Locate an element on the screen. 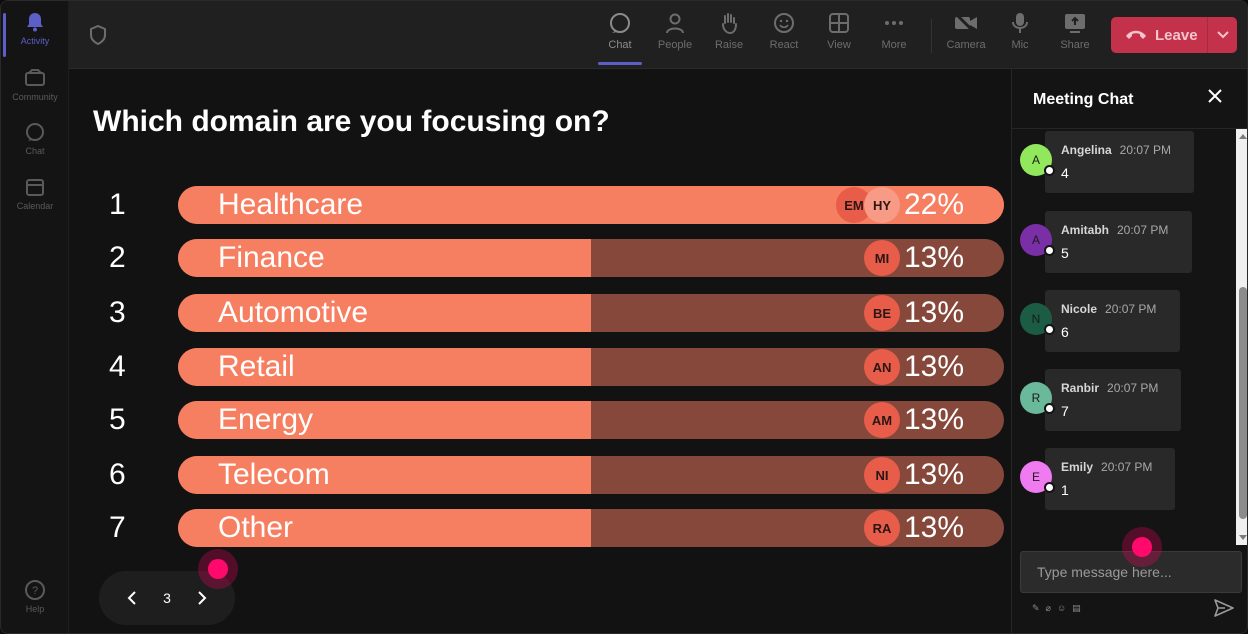 Image resolution: width=1248 pixels, height=634 pixels. poll-option-row: 1 Healthcare 22% EM HY is located at coordinates (549, 205).